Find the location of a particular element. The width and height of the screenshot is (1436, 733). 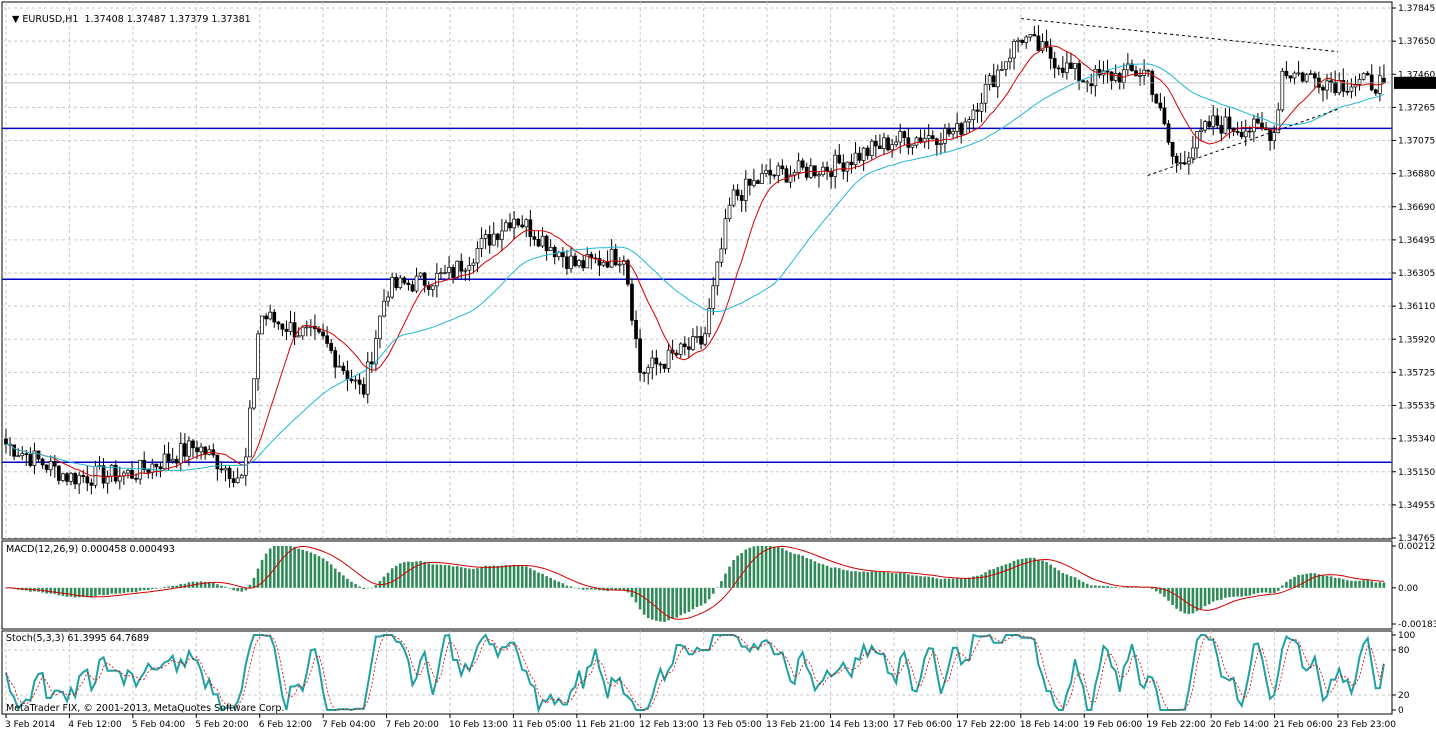

y-tick-label: 1.35150 is located at coordinates (1416, 473).